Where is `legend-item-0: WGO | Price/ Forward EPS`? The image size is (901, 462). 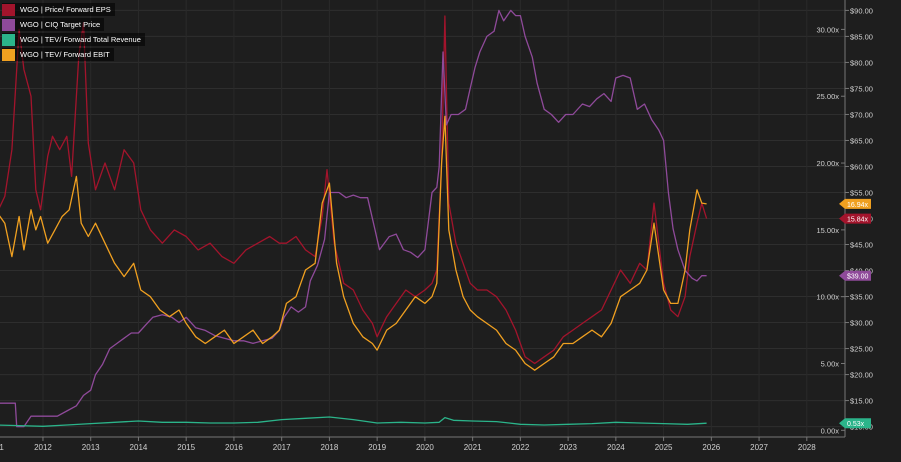
legend-item-0: WGO | Price/ Forward EPS is located at coordinates (58, 9).